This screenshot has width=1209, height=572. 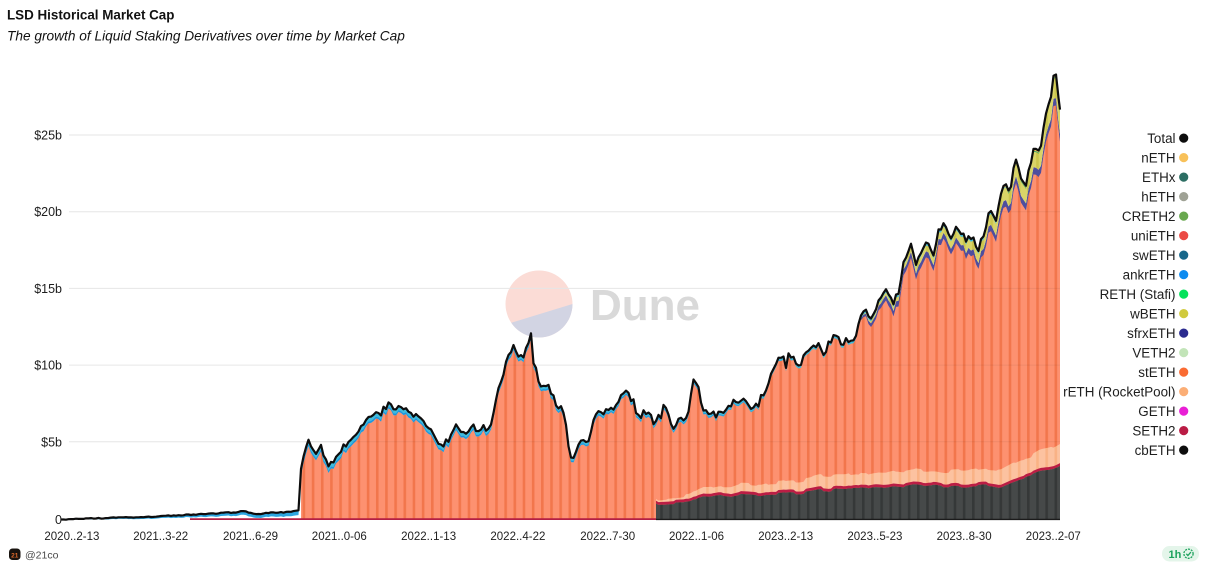 I want to click on svg-text: 2022..1-06, so click(x=696, y=537).